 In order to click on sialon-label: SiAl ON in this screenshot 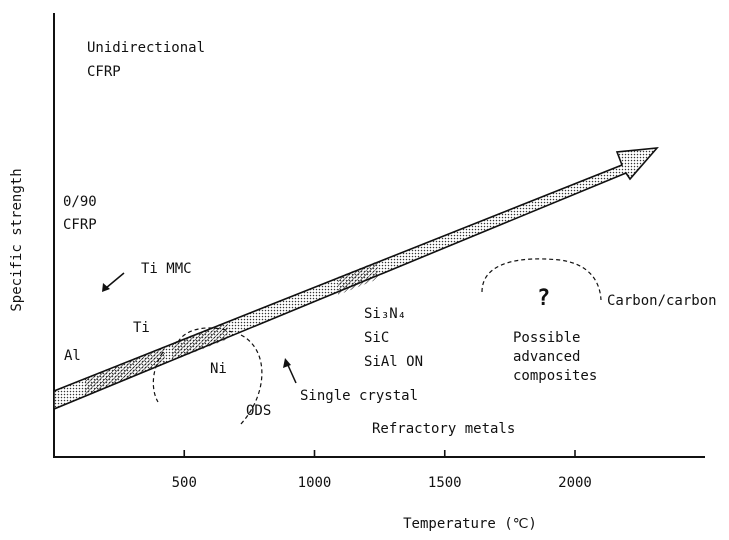, I will do `click(393, 362)`.